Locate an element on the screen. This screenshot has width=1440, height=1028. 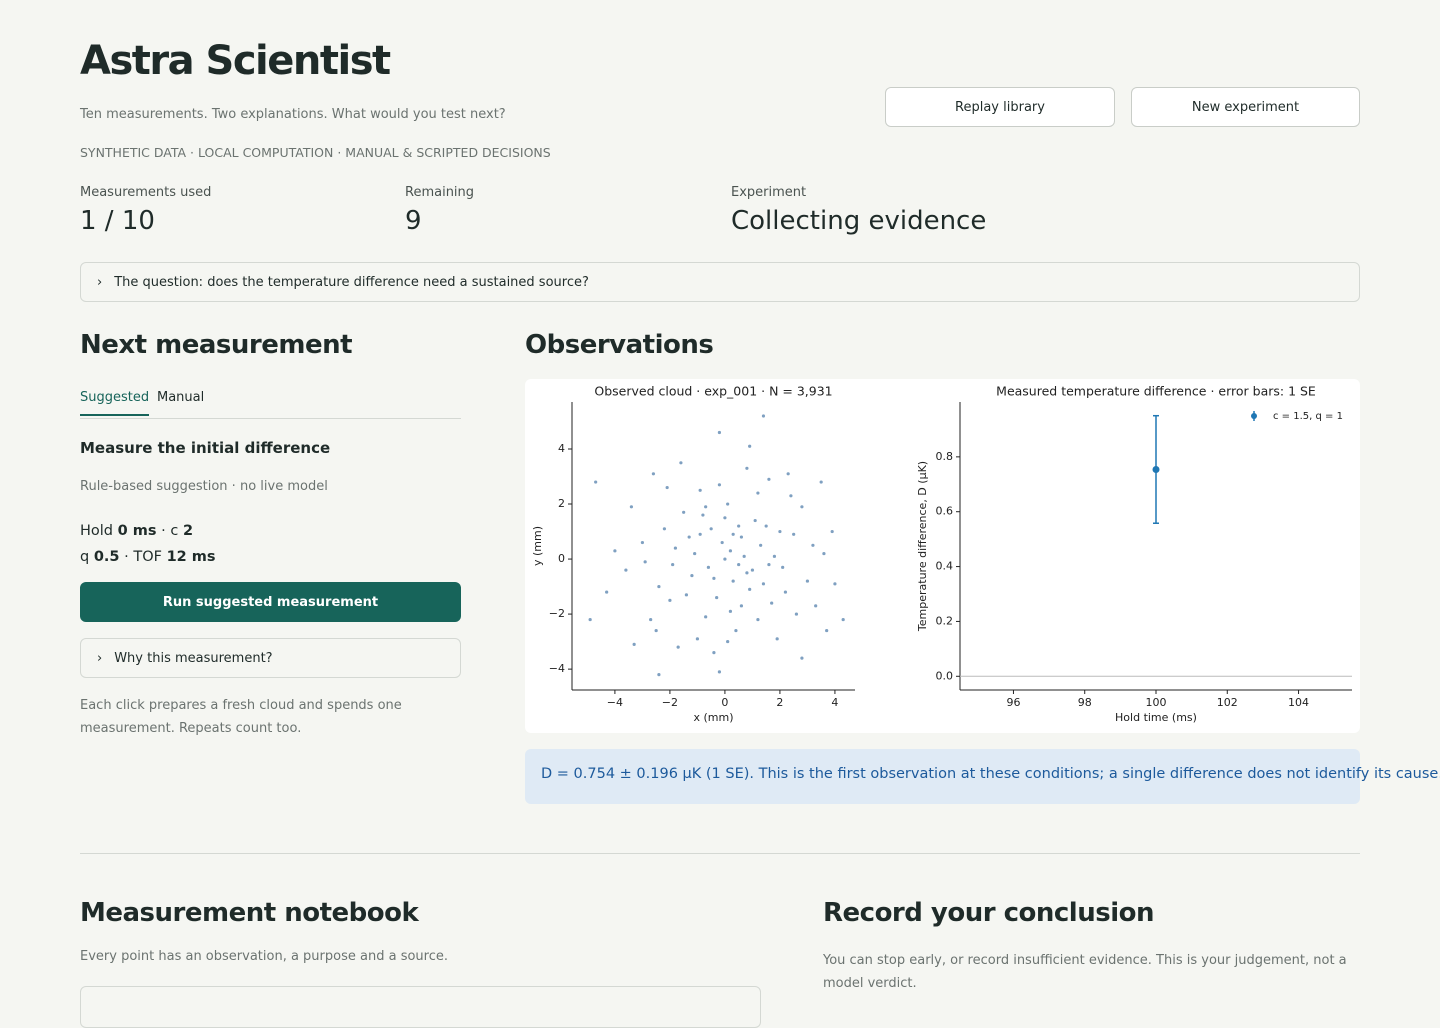
stat-label: Remaining is located at coordinates (440, 192).